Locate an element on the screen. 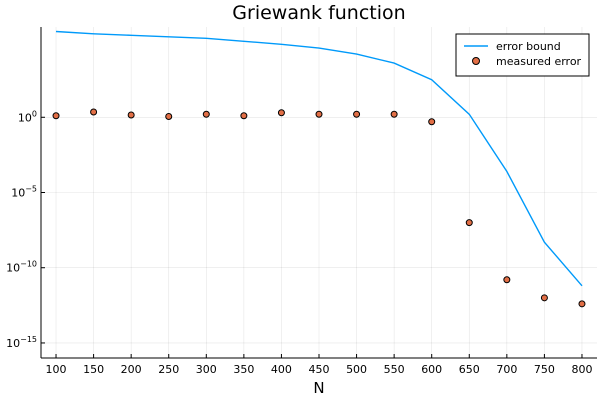  x-tick-label: 400 is located at coordinates (281, 369).